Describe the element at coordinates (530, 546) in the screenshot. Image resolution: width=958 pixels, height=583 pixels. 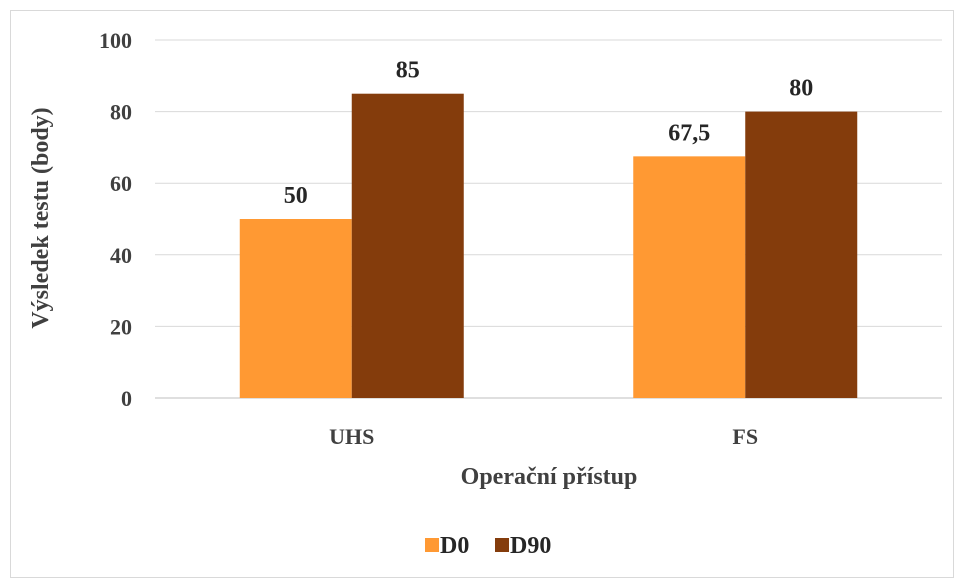
I see `legend-label-d90: D90` at that location.